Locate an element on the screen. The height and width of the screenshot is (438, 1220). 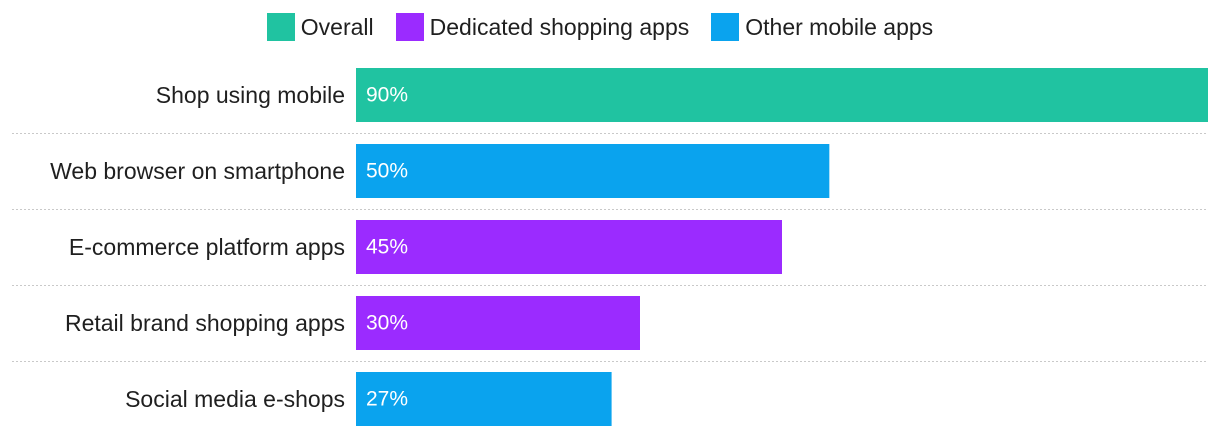
legend-label: Dedicated shopping apps is located at coordinates (559, 26).